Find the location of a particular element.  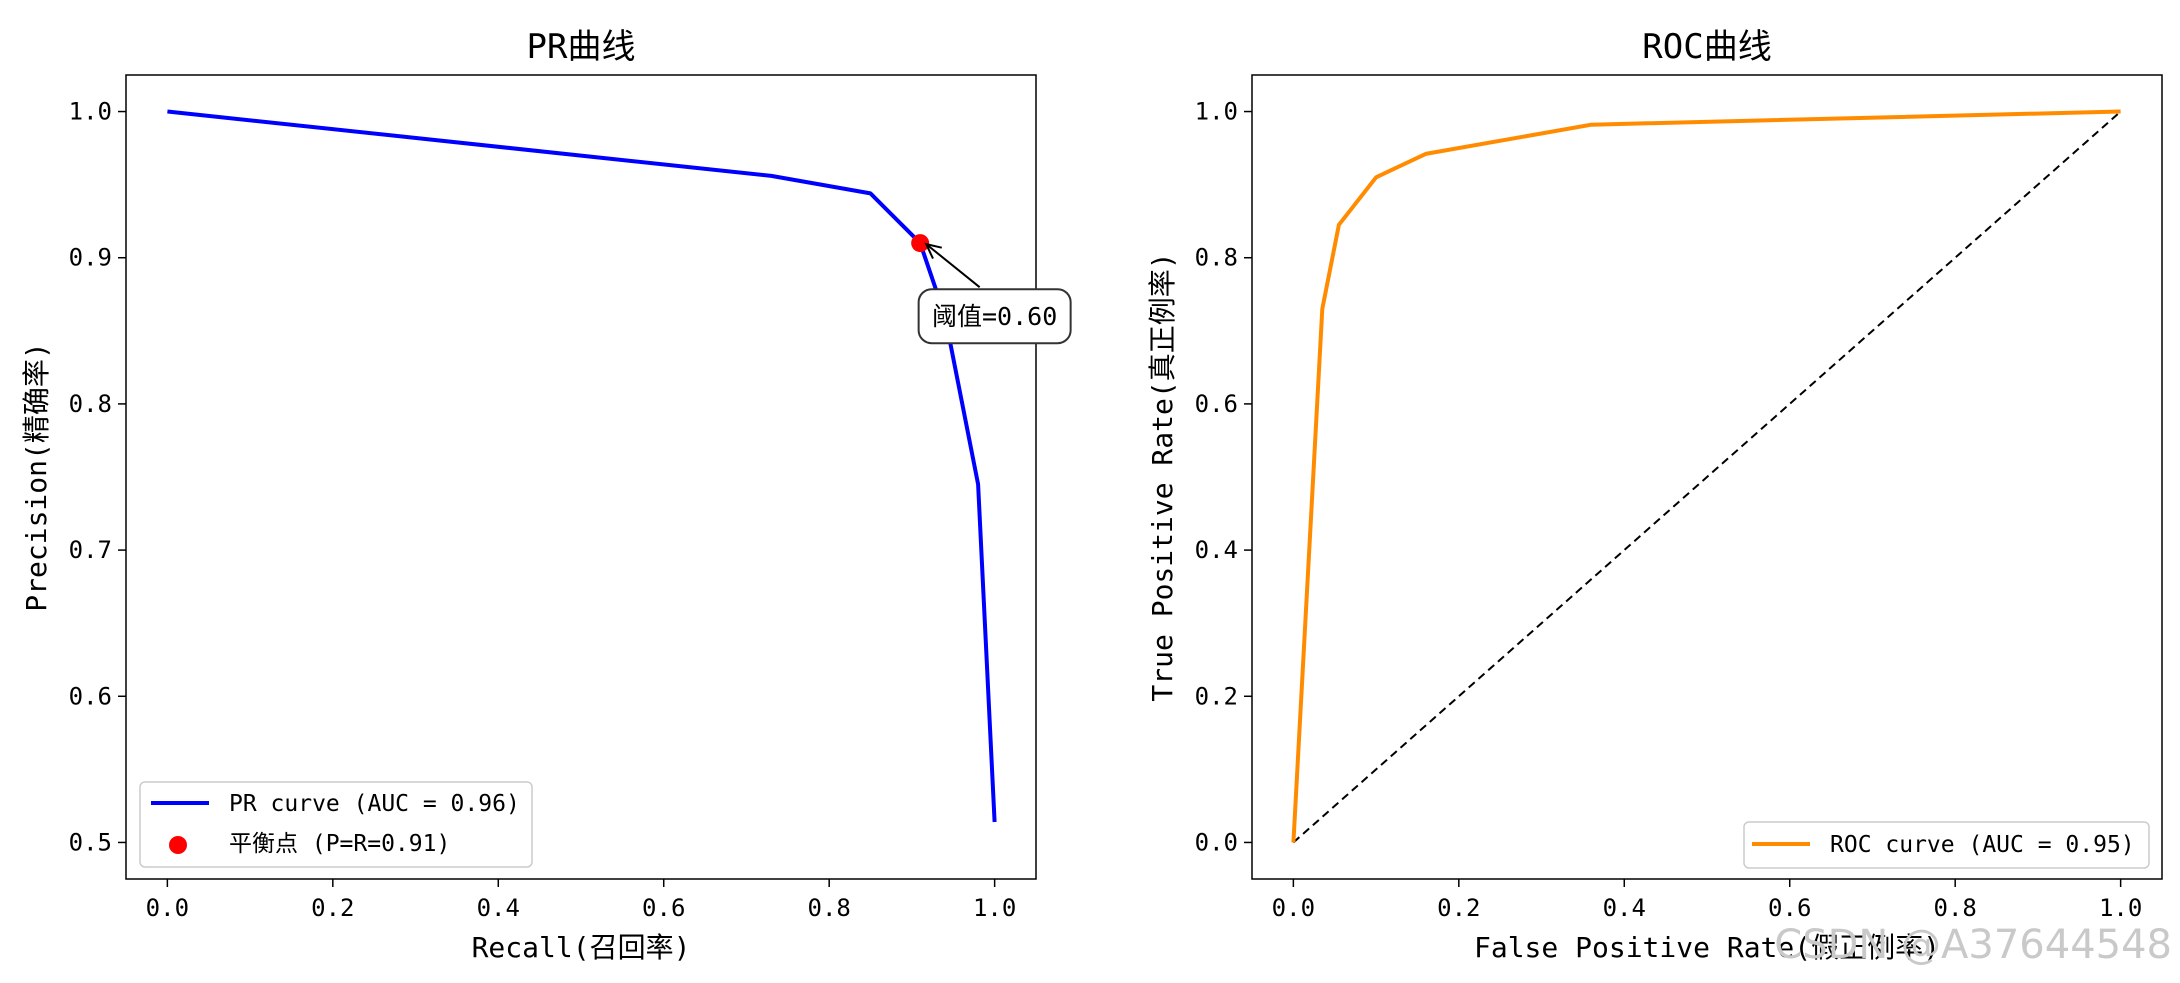

roc-x-axis-label: False Positive Rate(假正例率) is located at coordinates (1707, 947).